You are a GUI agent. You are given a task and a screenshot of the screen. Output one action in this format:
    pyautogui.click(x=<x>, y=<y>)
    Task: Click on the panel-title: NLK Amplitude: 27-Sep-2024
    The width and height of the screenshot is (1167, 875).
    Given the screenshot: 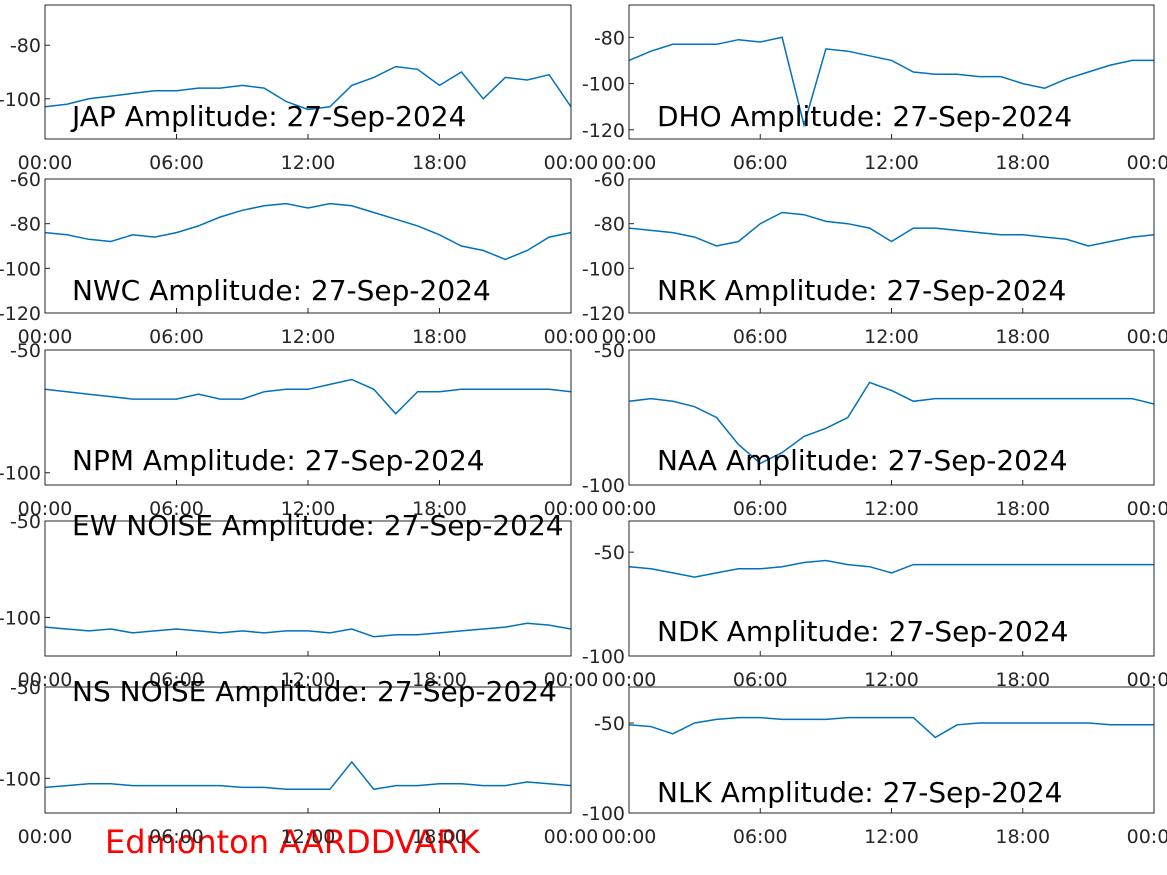 What is the action you would take?
    pyautogui.click(x=860, y=792)
    